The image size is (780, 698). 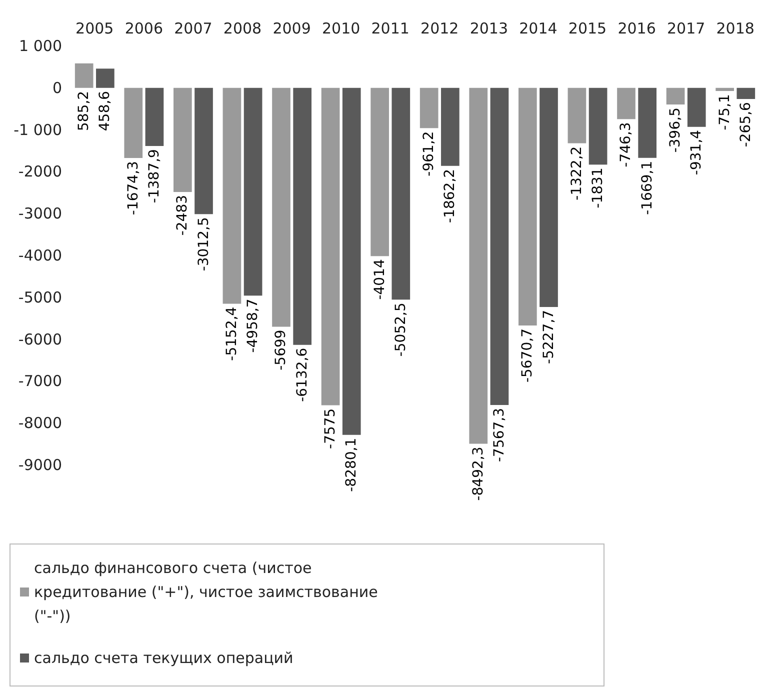 I want to click on y-tick-label: -3000, so click(x=40, y=213).